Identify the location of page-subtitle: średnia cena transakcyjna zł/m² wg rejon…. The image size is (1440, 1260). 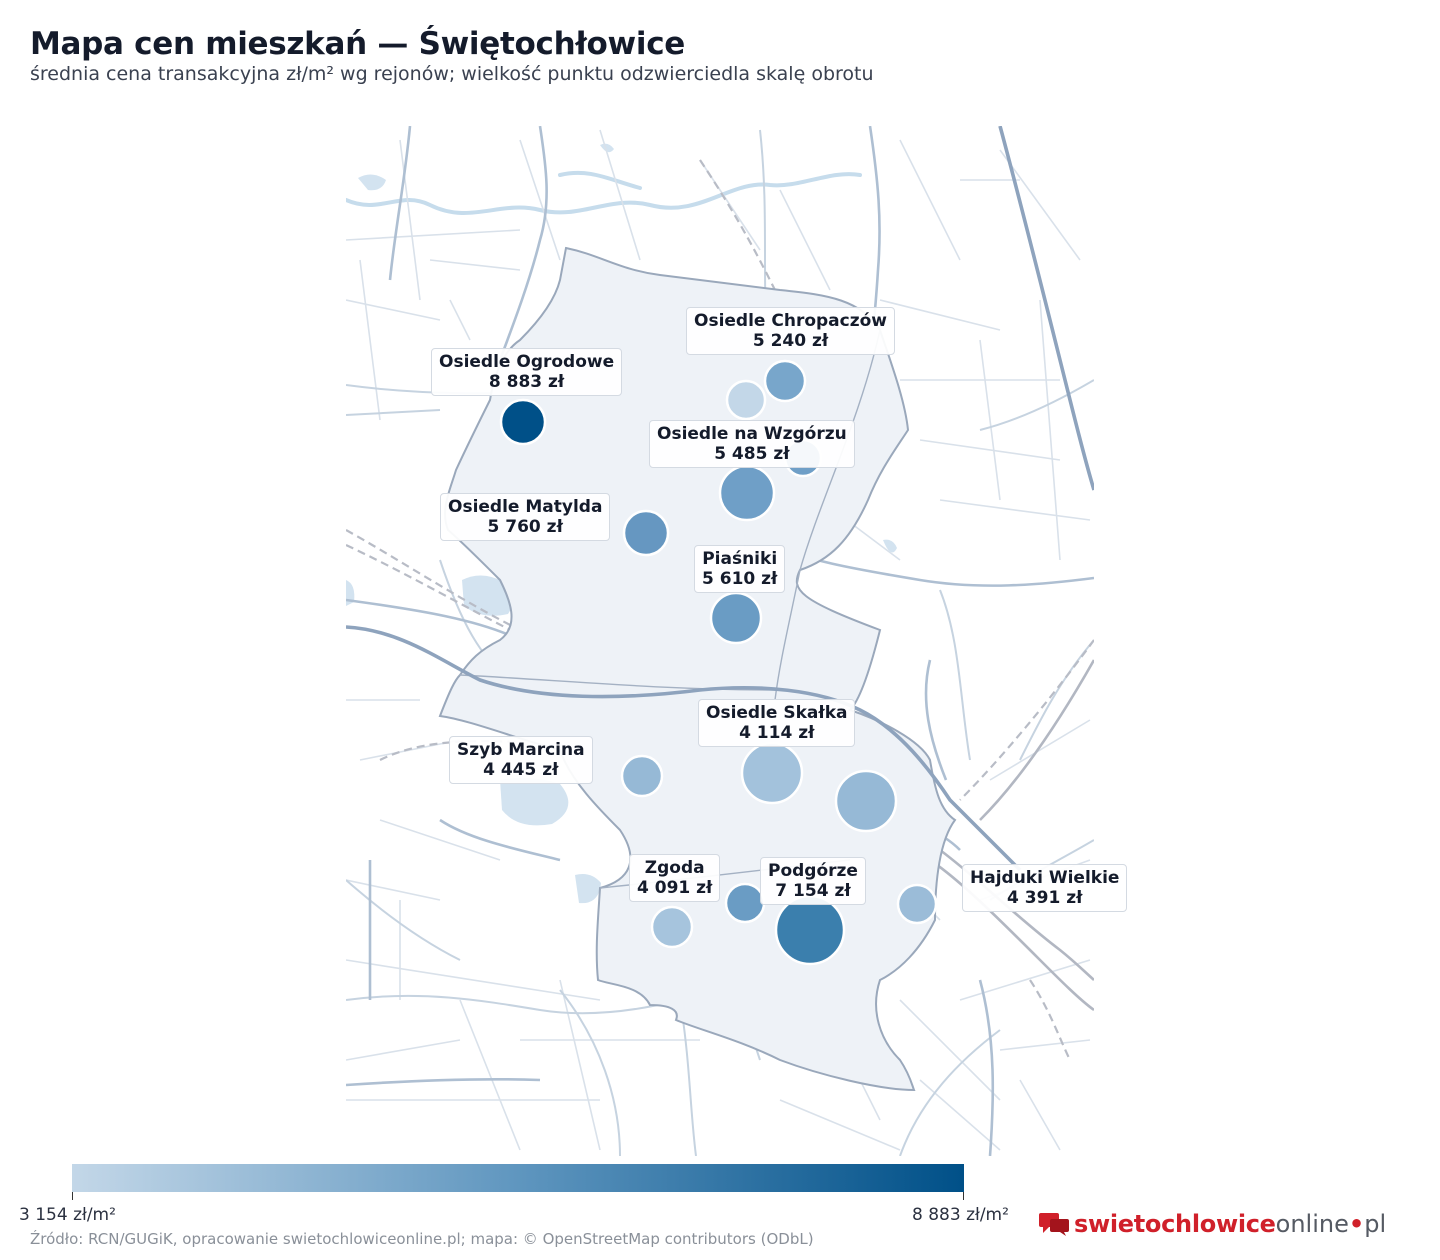
(452, 74).